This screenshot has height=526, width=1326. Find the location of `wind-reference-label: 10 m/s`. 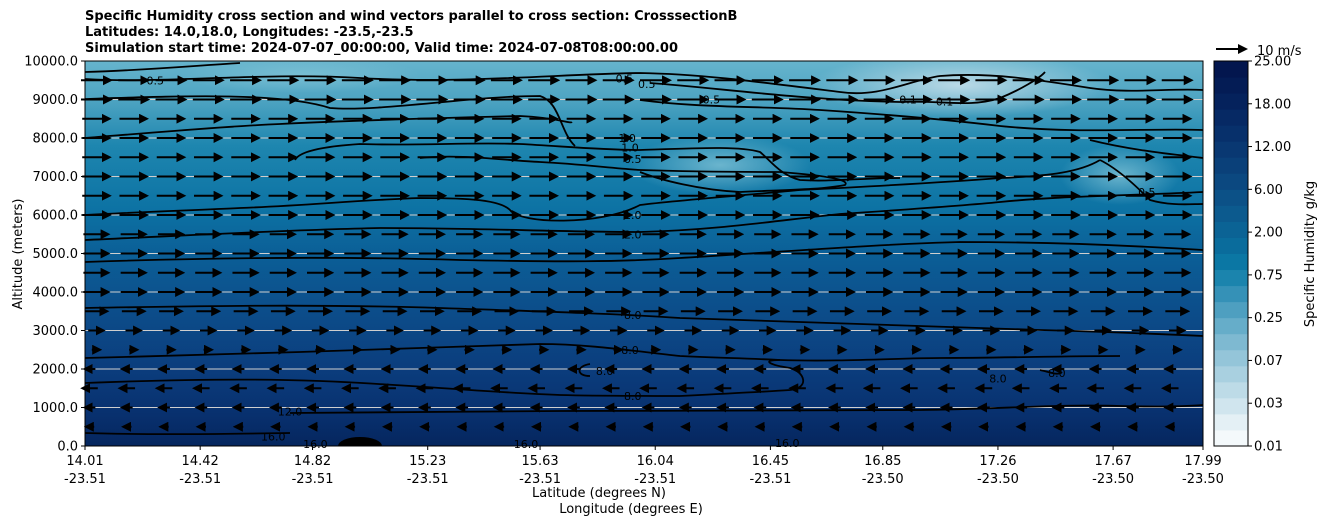

wind-reference-label: 10 m/s is located at coordinates (1279, 51).